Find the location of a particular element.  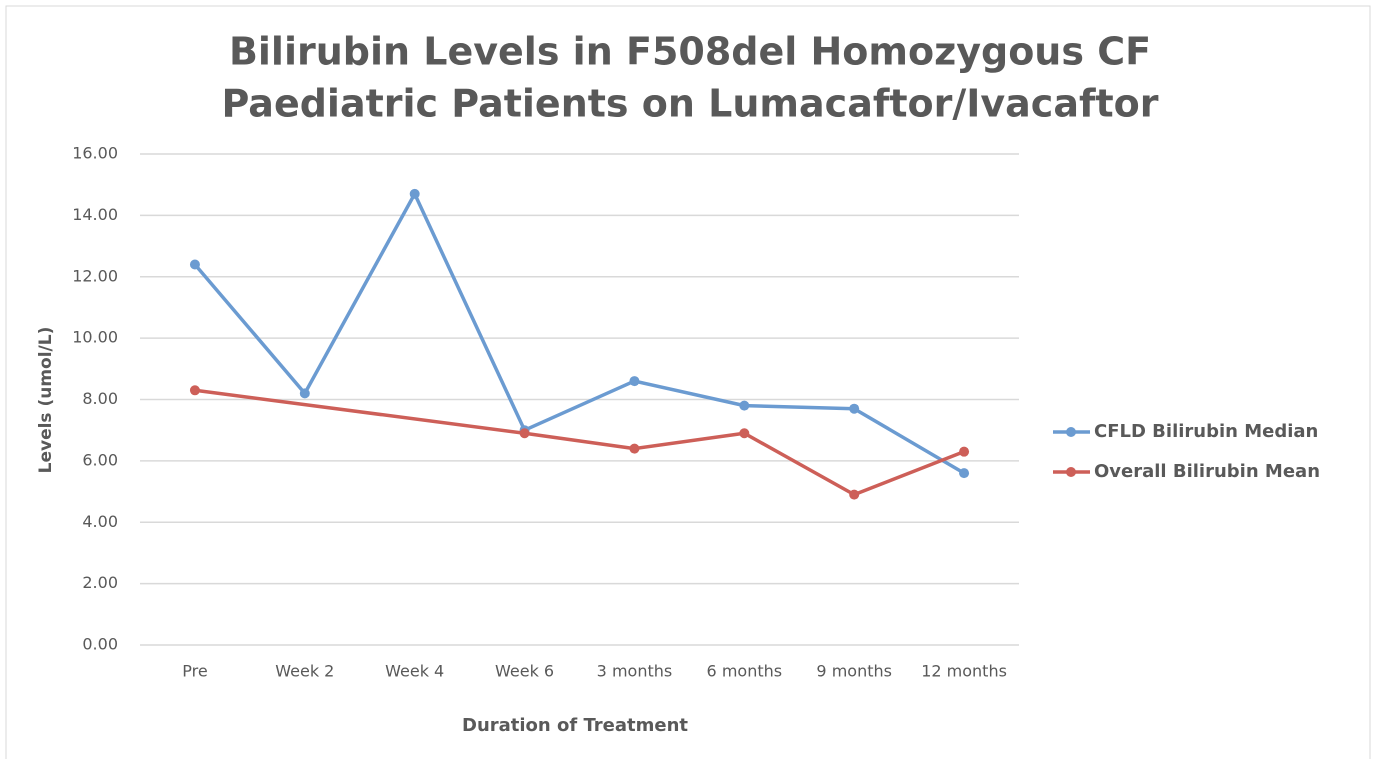

x-axis-title: Duration of Treatment is located at coordinates (575, 725).